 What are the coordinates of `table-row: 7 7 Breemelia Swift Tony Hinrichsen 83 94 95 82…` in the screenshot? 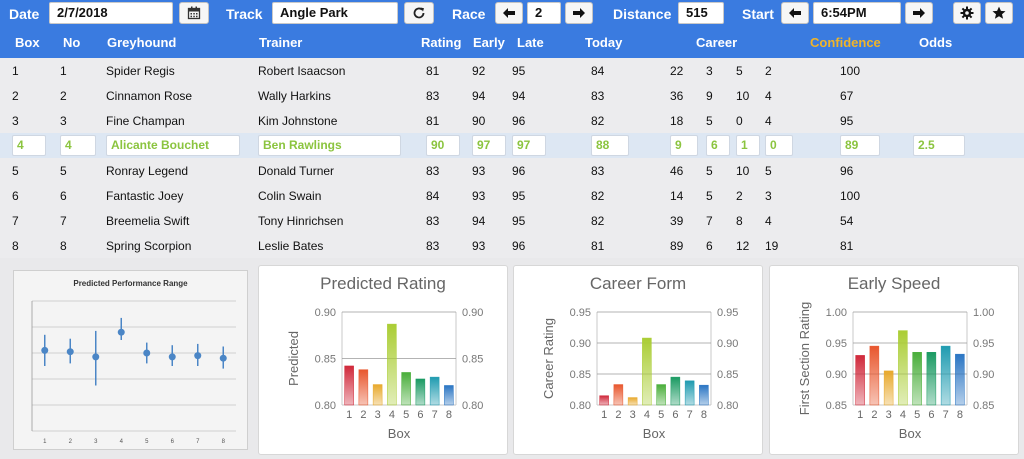 It's located at (512, 220).